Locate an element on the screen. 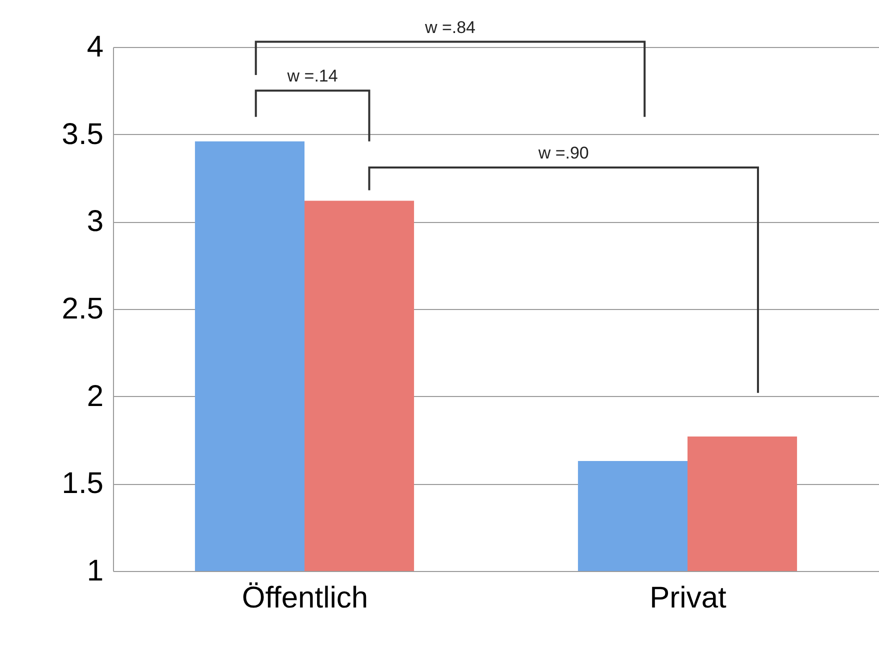 The width and height of the screenshot is (879, 652). annotation: w =.90 is located at coordinates (563, 153).